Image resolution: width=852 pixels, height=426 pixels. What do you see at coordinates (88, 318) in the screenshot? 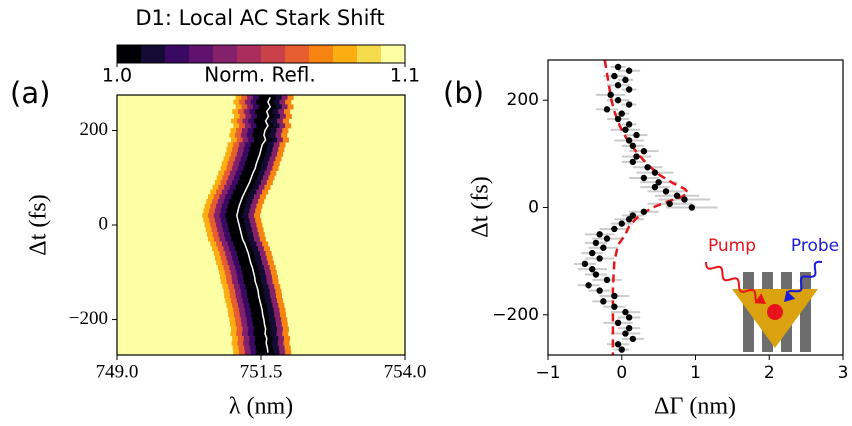
I see `y-tick-label: −200` at bounding box center [88, 318].